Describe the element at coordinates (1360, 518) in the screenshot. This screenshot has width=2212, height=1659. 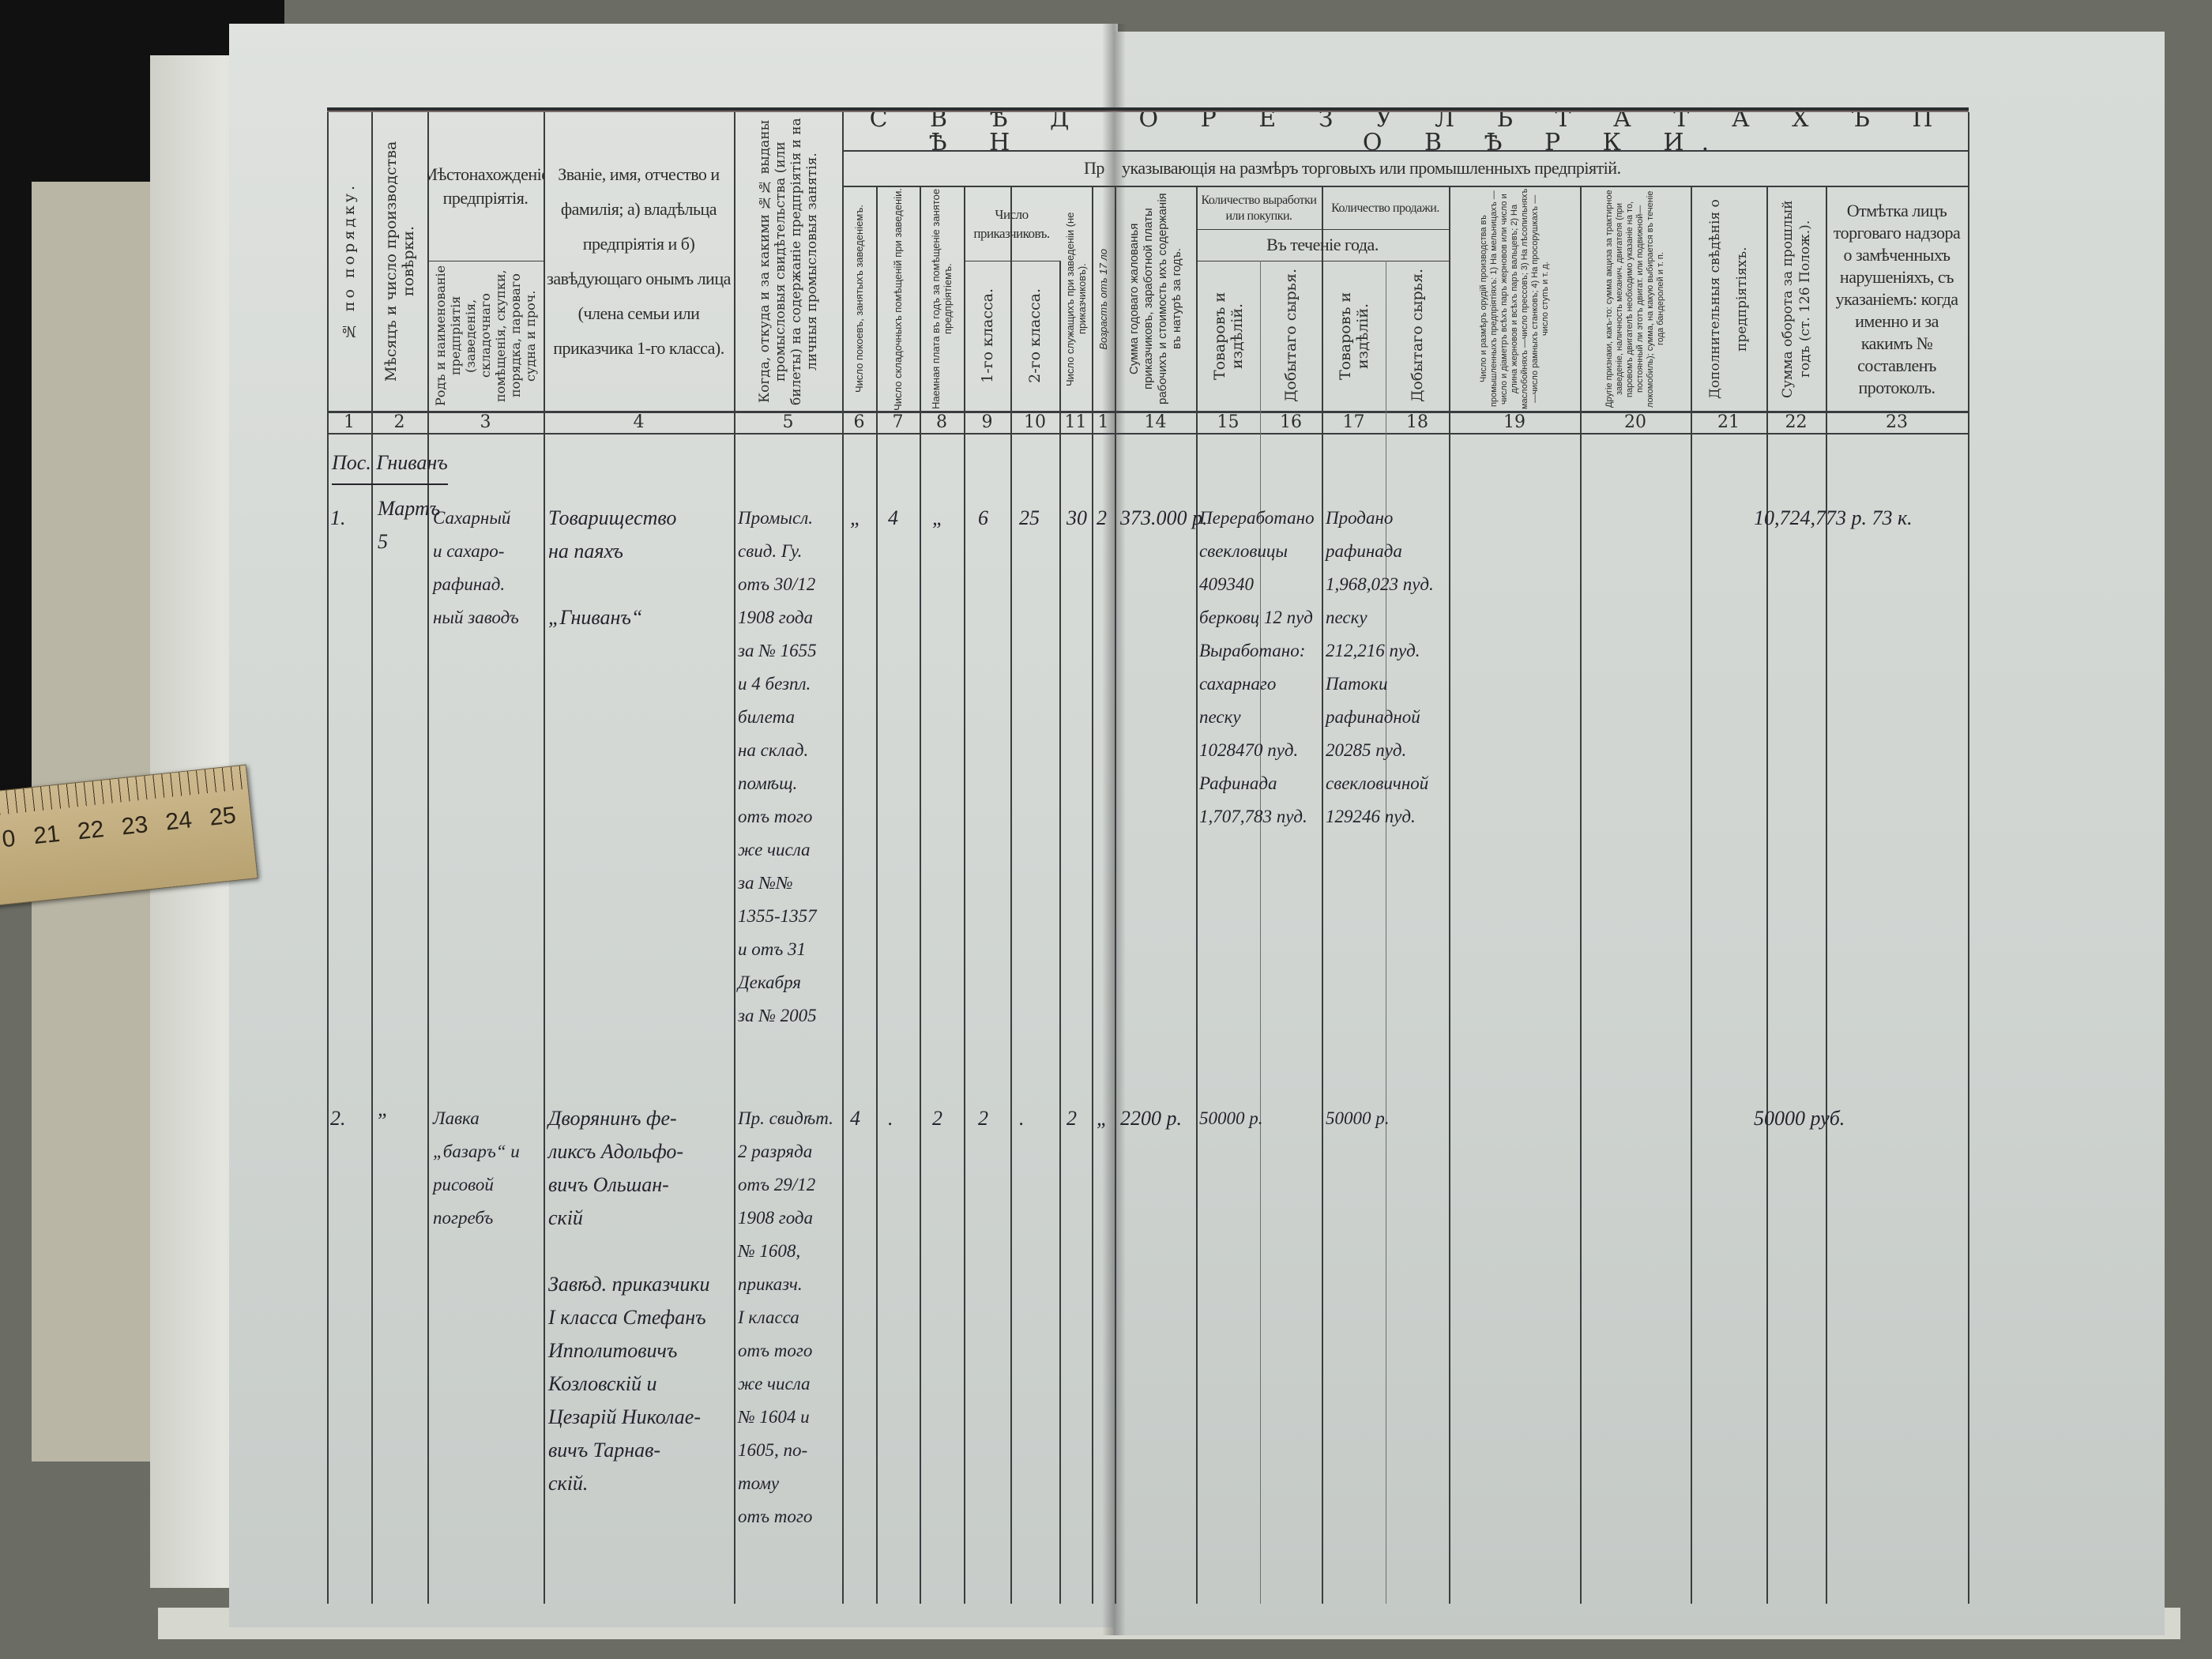
I see `handwritten-line: Продано` at that location.